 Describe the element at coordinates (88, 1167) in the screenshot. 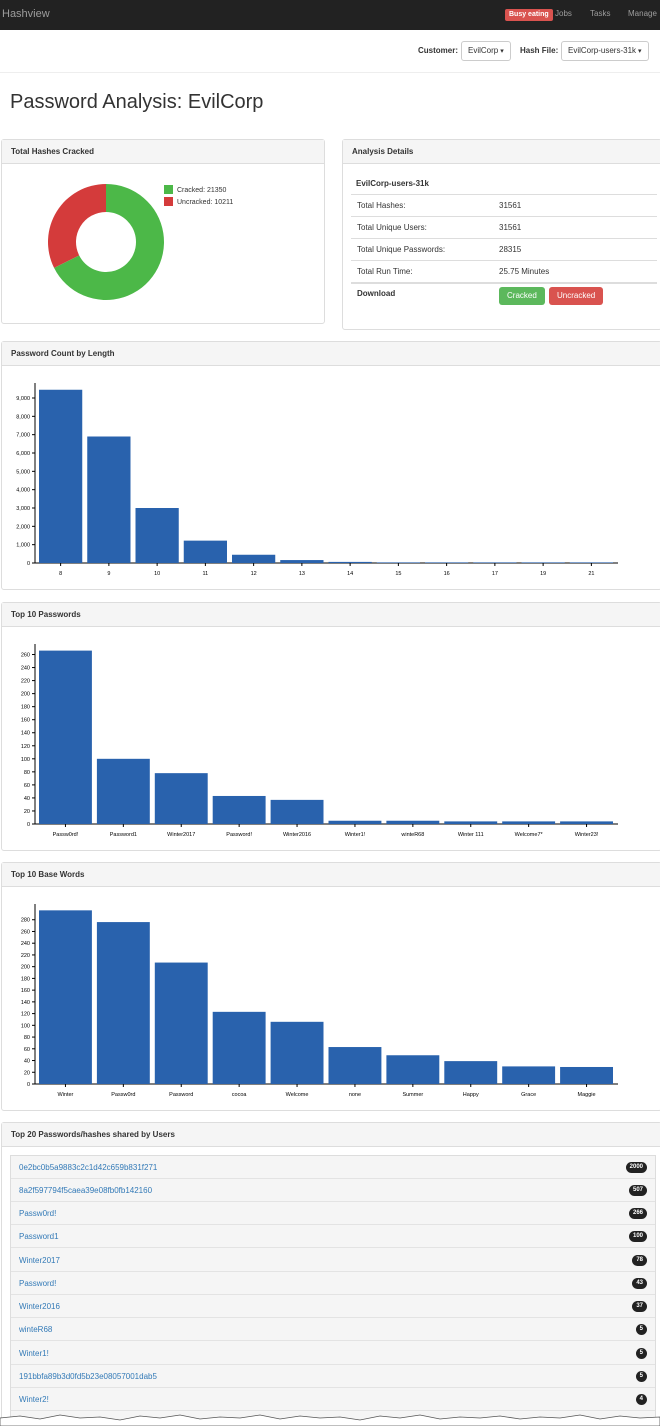

I see `list-item-link: 0e2bc0b5a9883c2c1d42c659b831f271` at that location.